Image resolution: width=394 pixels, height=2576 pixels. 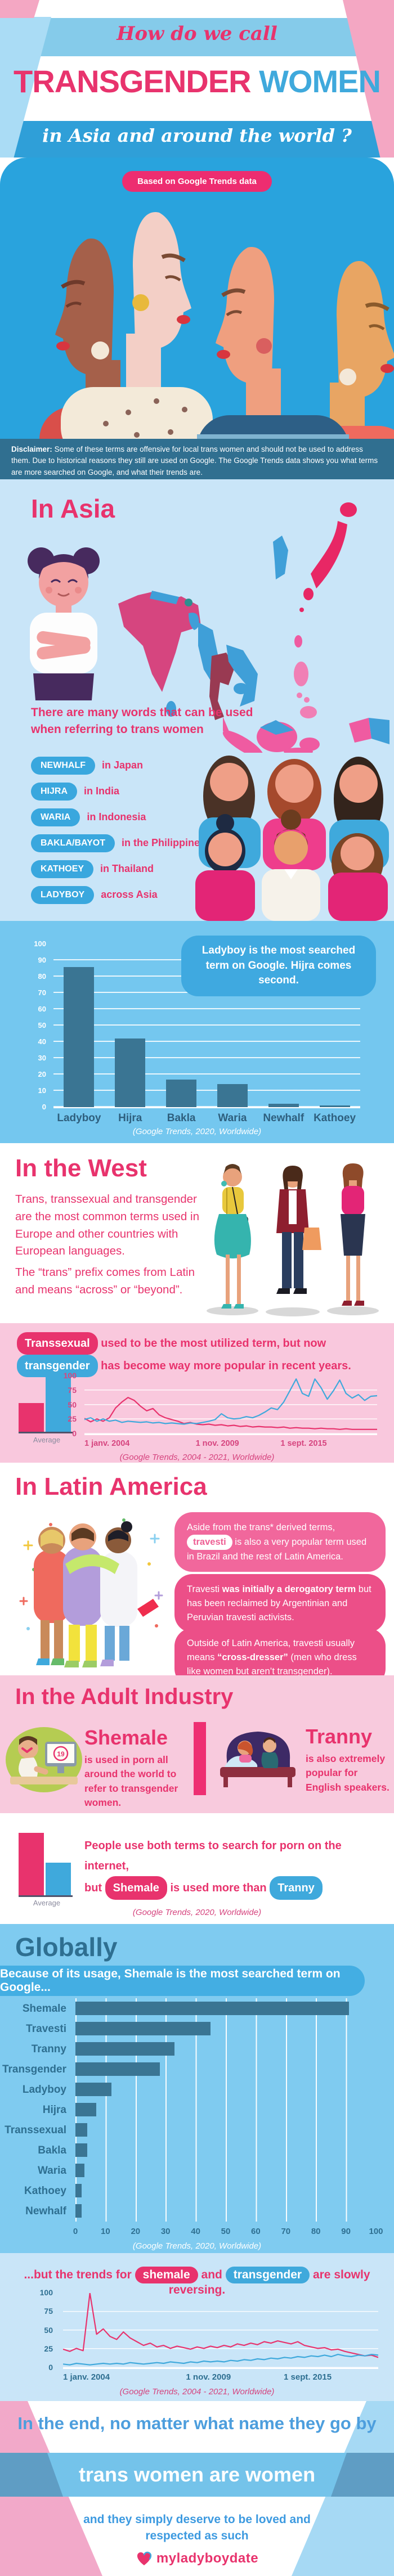 What do you see at coordinates (194, 621) in the screenshot?
I see `map-bangladesh` at bounding box center [194, 621].